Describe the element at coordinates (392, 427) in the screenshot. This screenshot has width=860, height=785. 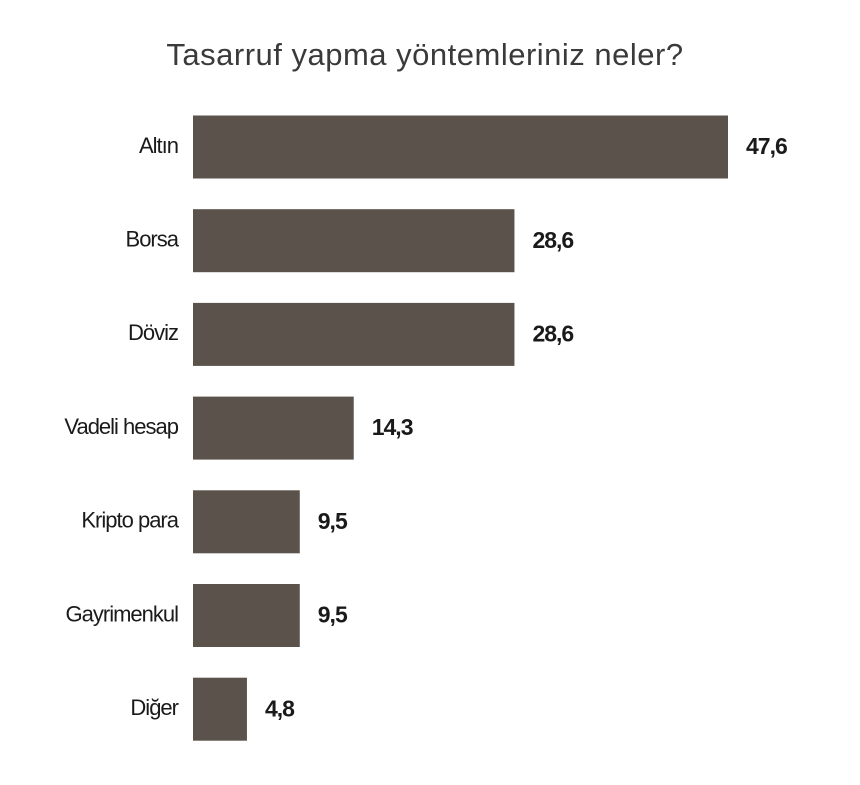
I see `value-label: 14,3` at that location.